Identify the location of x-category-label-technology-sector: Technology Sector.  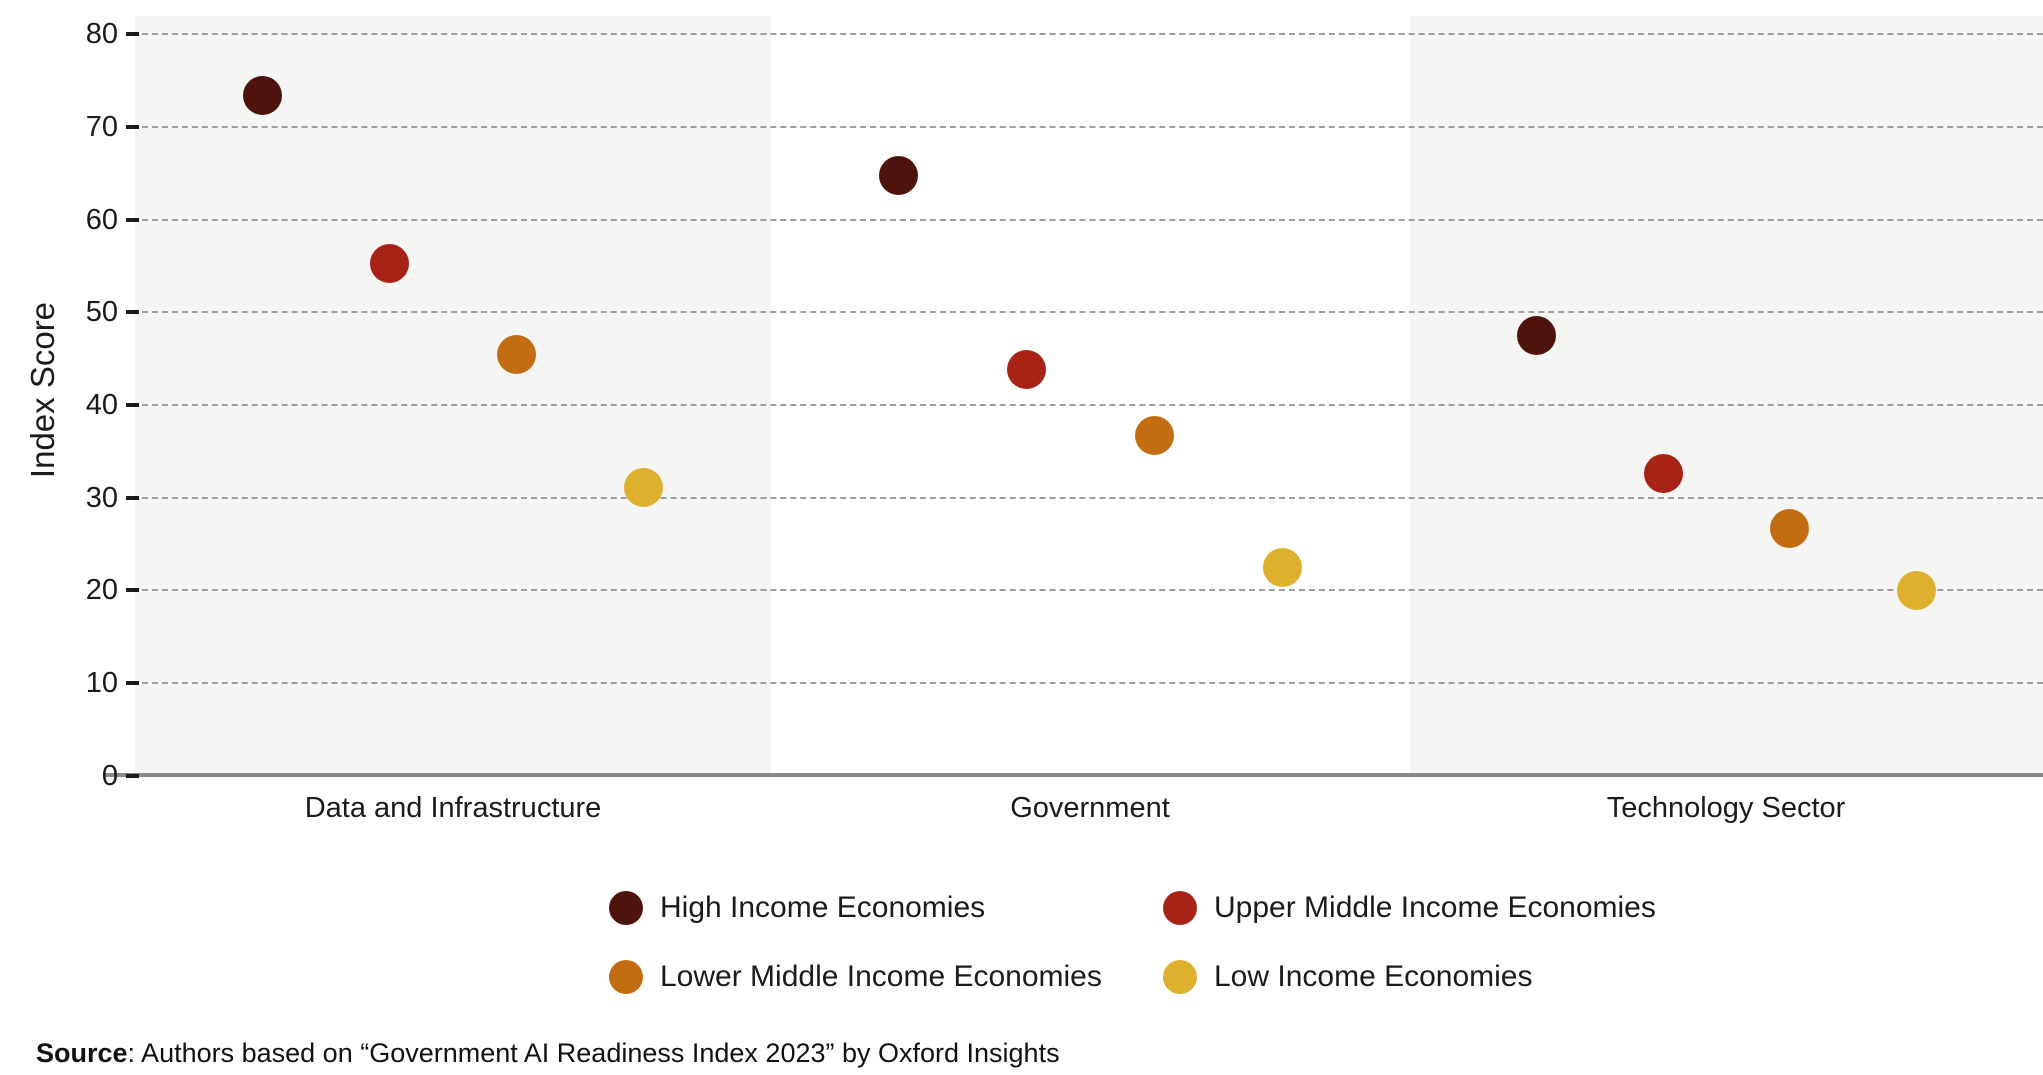
(1726, 808).